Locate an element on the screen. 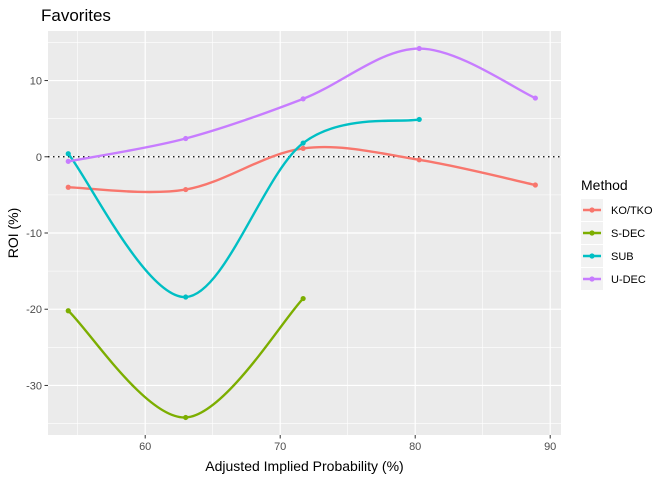 The image size is (672, 480). legend-point-sub is located at coordinates (592, 256).